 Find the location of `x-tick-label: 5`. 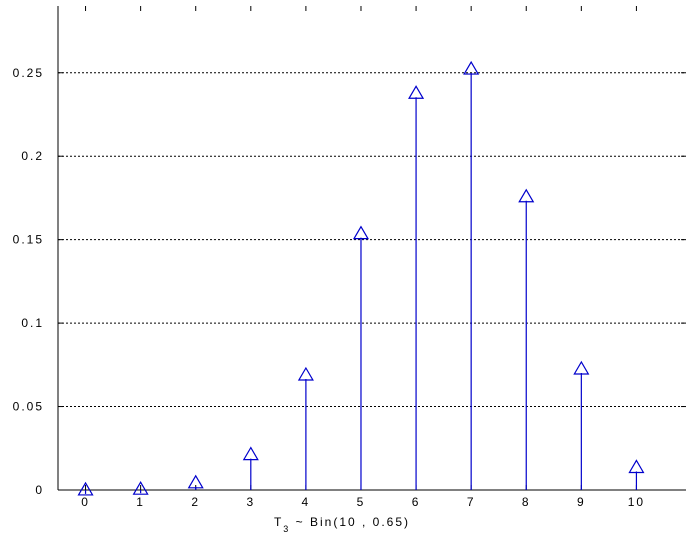

x-tick-label: 5 is located at coordinates (361, 502).